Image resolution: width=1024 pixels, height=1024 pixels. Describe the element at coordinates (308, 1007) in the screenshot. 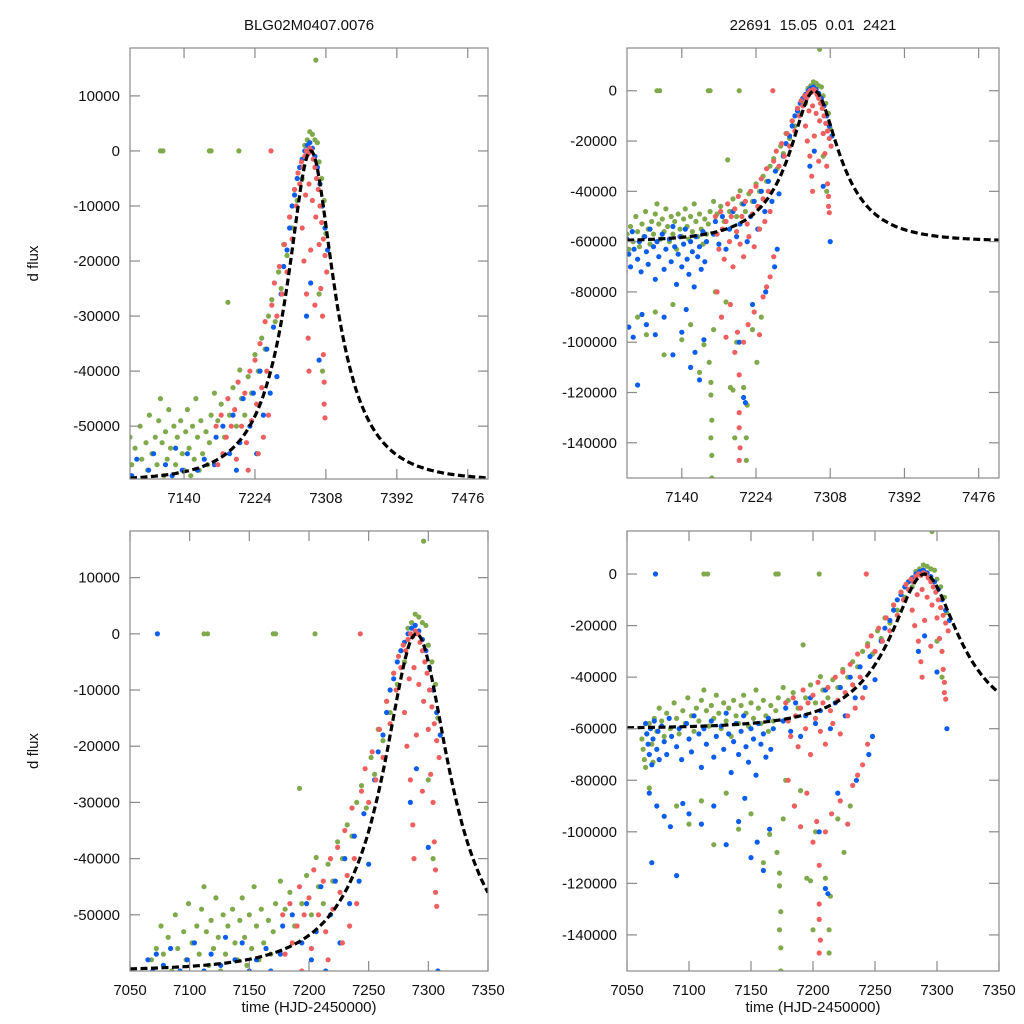

I see `x-axis-label: time (HJD-2450000)` at that location.